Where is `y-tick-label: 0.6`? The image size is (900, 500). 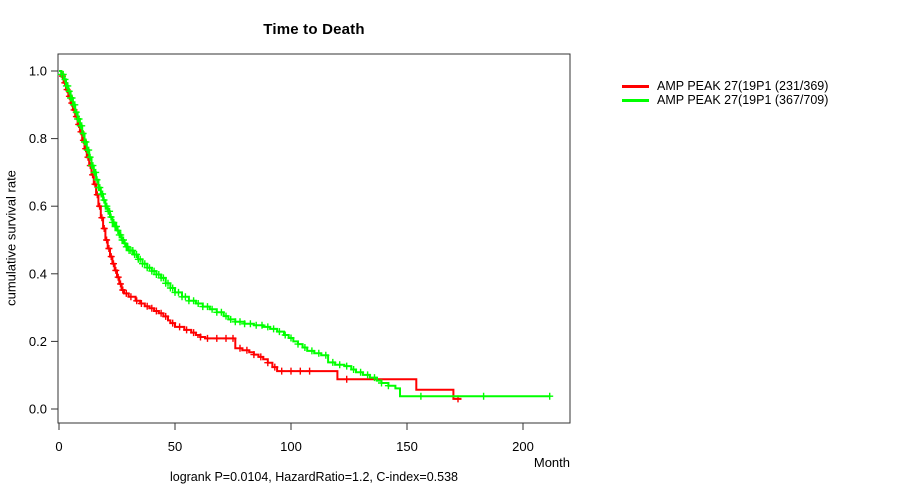
y-tick-label: 0.6 is located at coordinates (38, 206).